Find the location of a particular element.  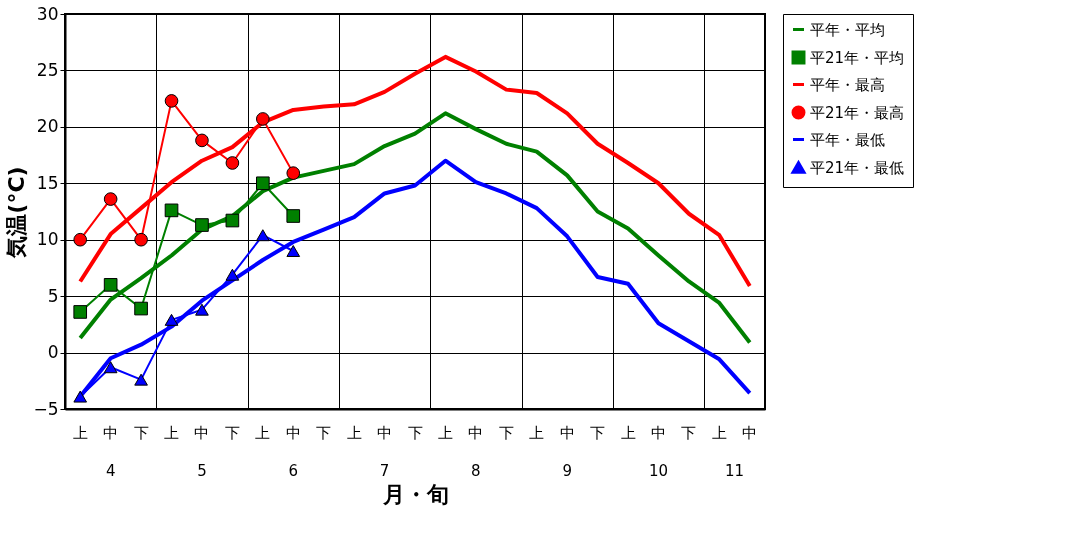

legend-label: 平年・平均 is located at coordinates (847, 29).